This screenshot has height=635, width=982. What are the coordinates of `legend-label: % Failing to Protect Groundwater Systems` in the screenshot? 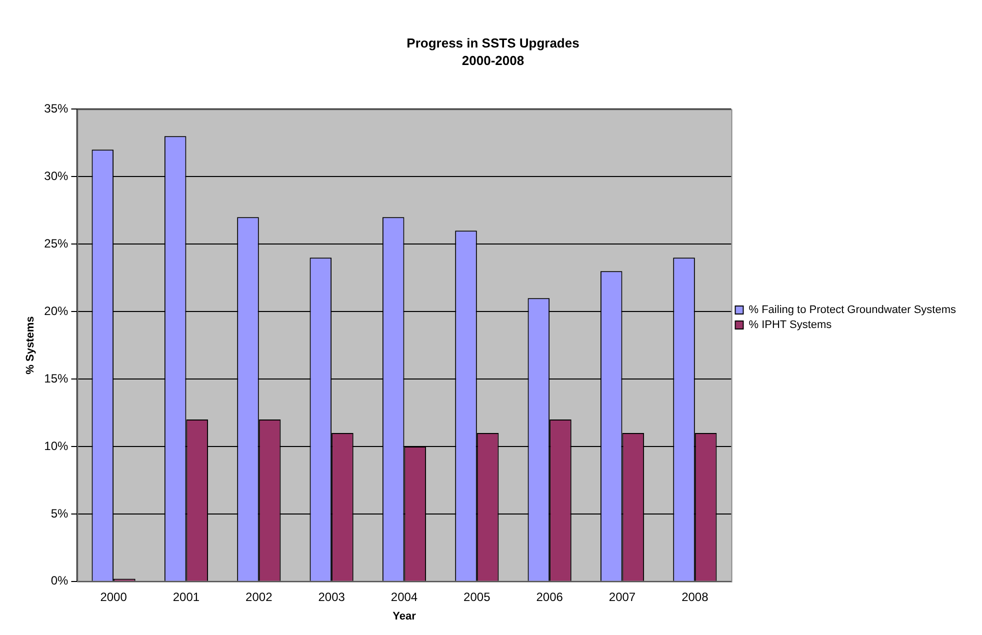 It's located at (852, 310).